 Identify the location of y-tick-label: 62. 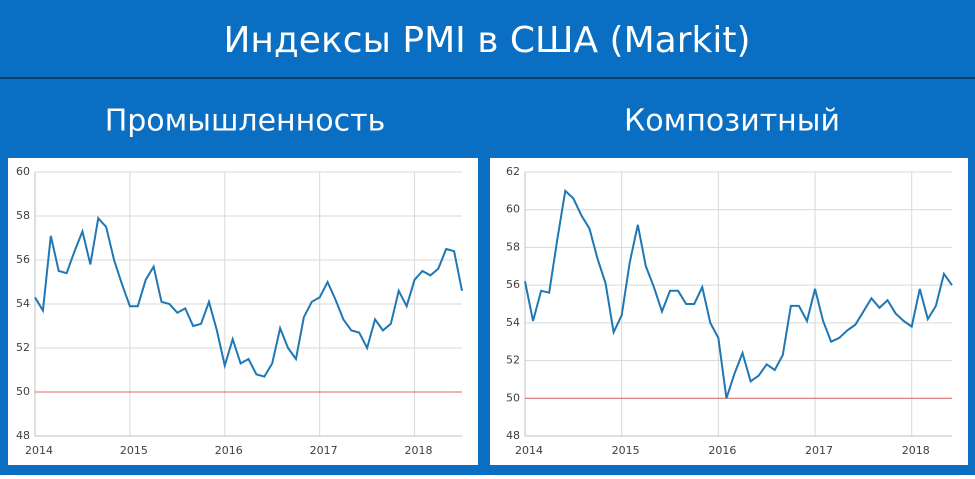
(513, 171).